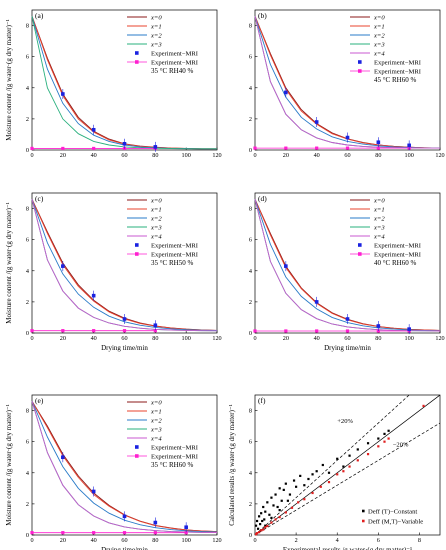 The width and height of the screenshot is (446, 550). Describe the element at coordinates (39, 15) in the screenshot. I see `panel-label: (a)` at that location.